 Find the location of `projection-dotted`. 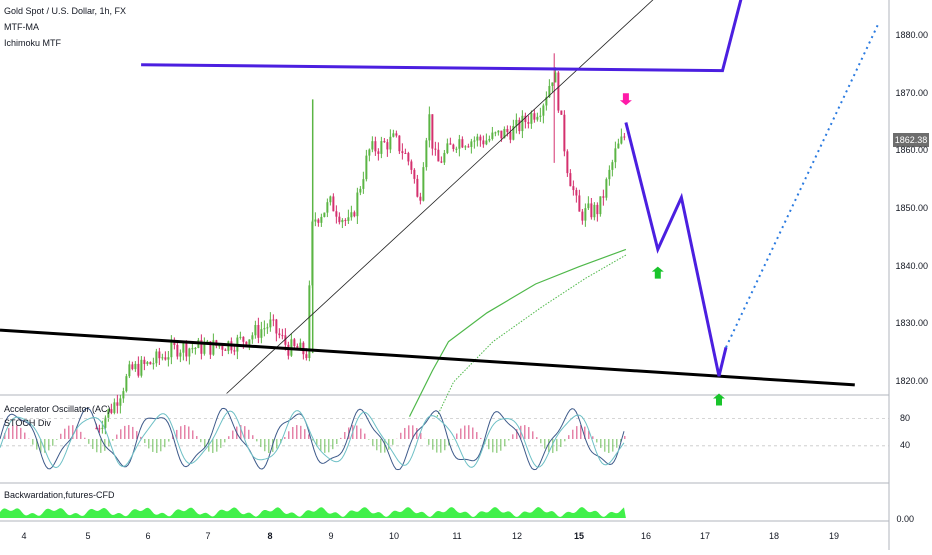

projection-dotted is located at coordinates (802, 186).